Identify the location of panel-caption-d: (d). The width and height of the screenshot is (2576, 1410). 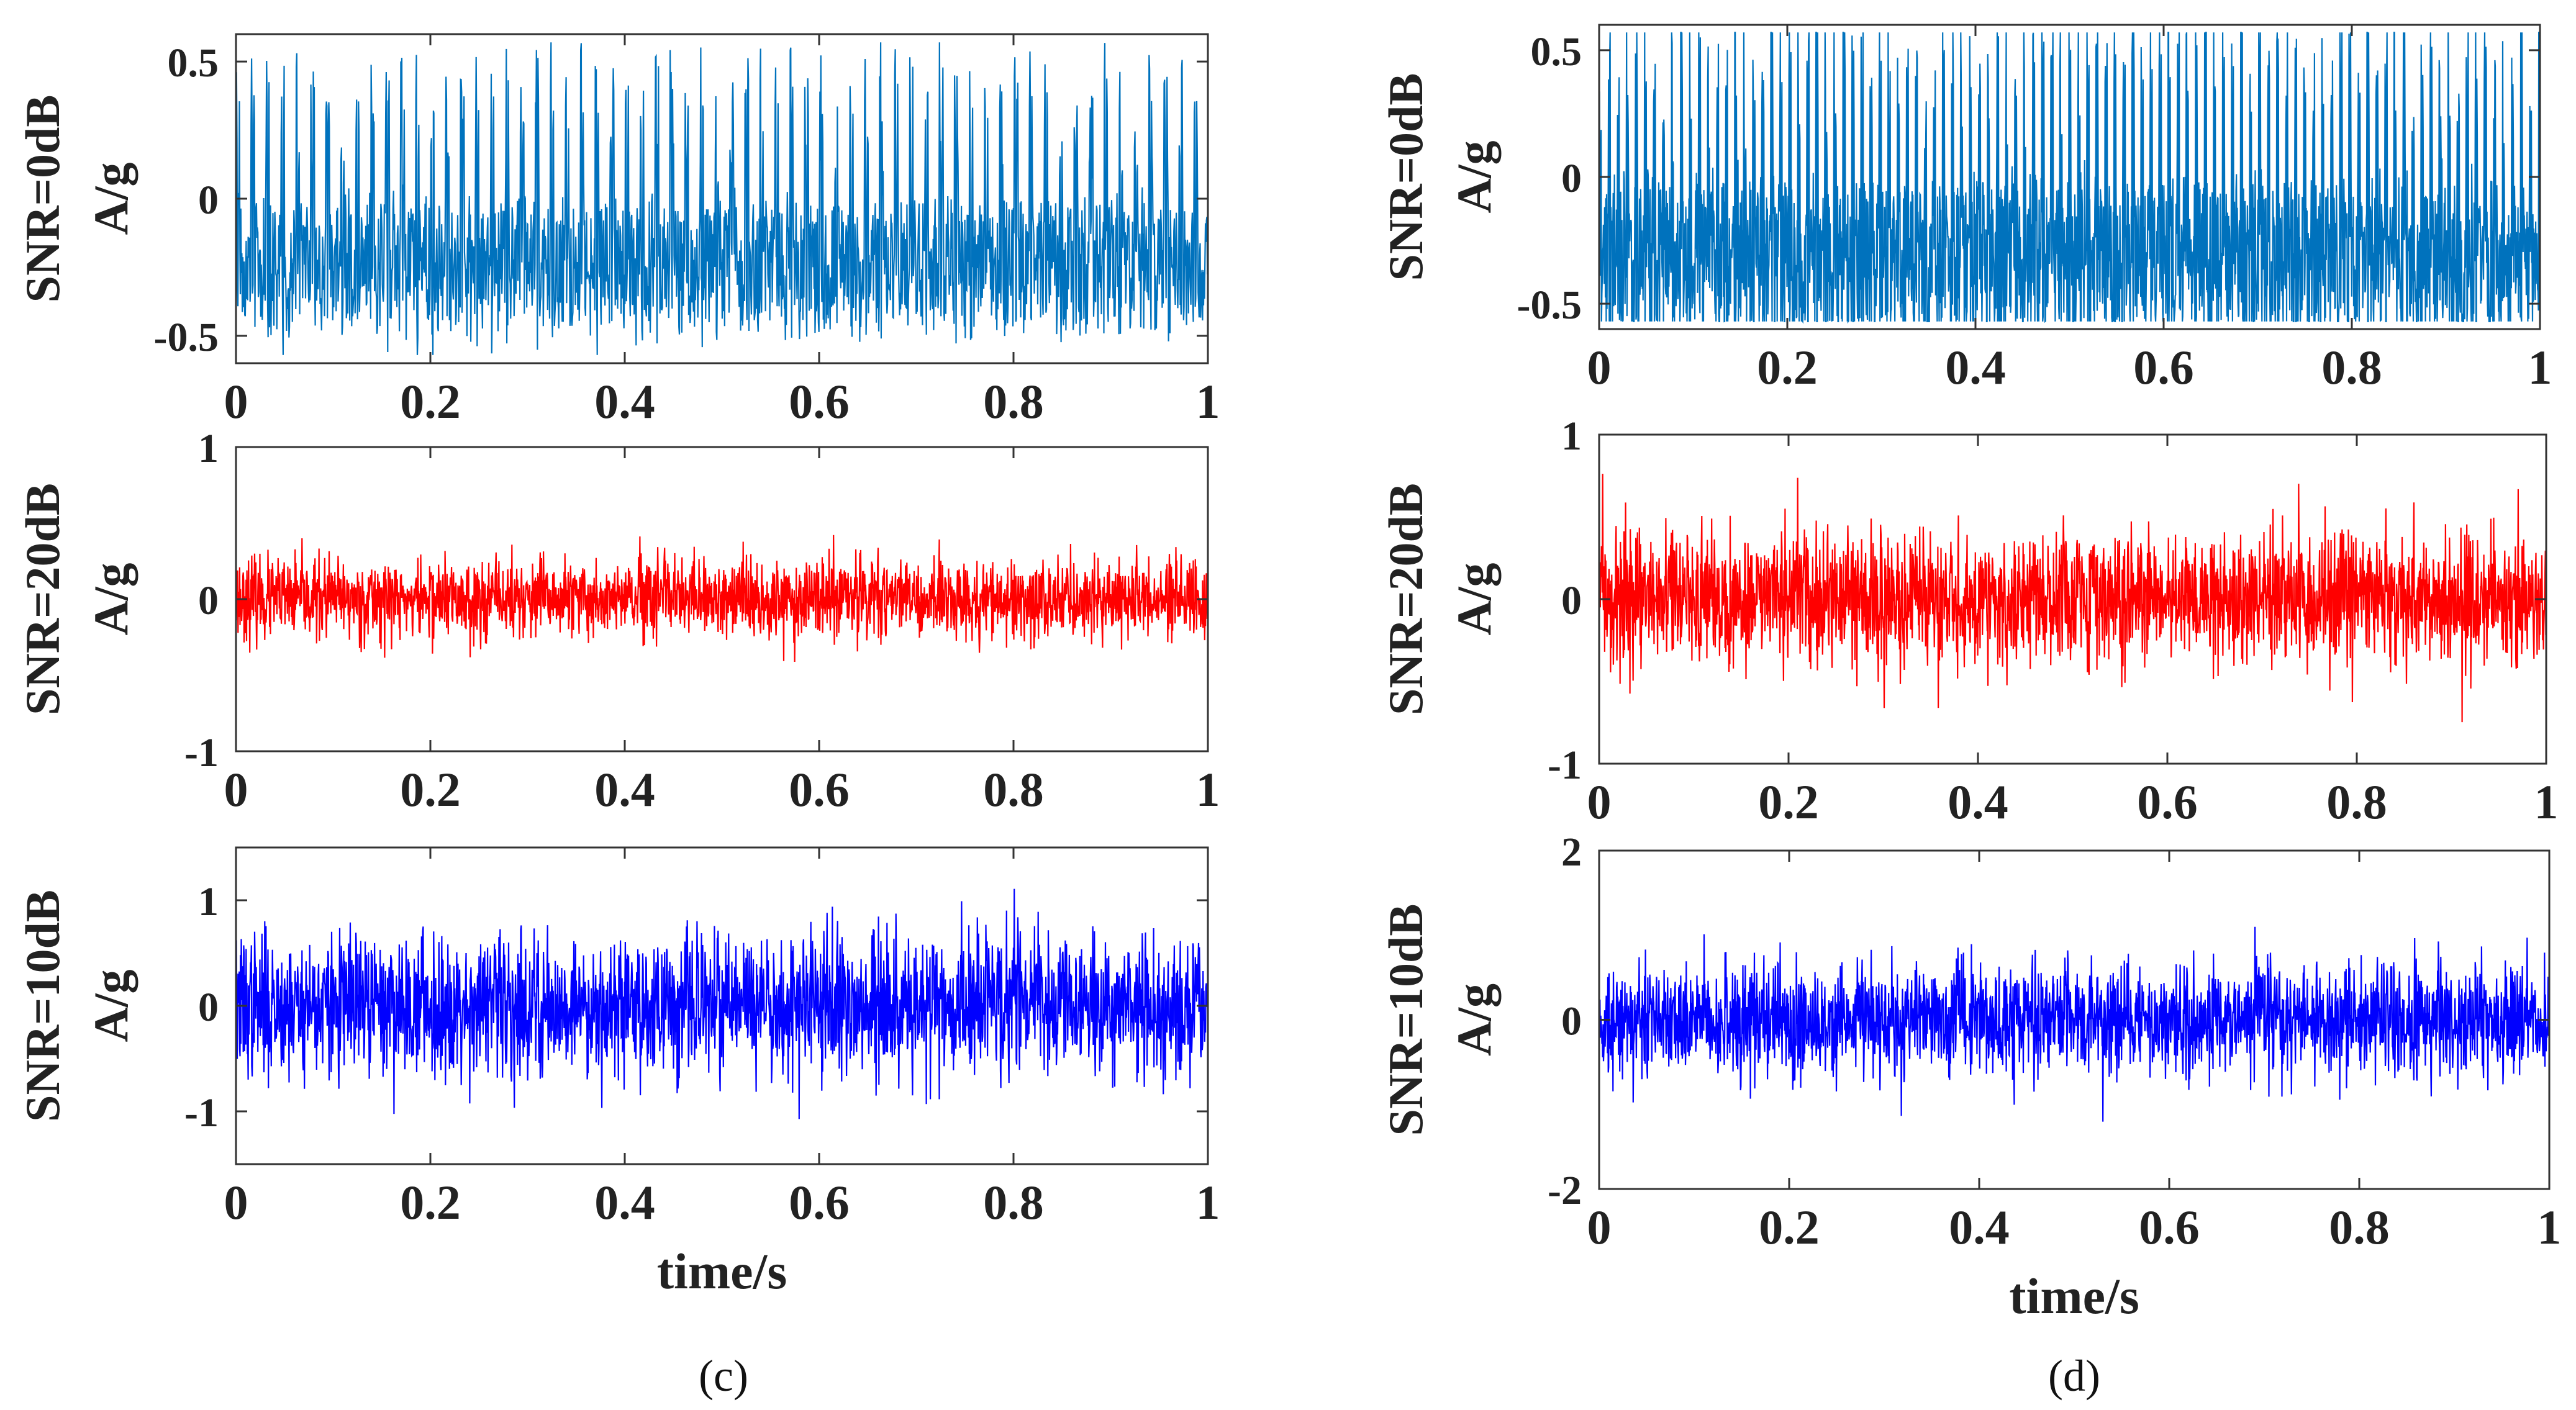
(2074, 1376).